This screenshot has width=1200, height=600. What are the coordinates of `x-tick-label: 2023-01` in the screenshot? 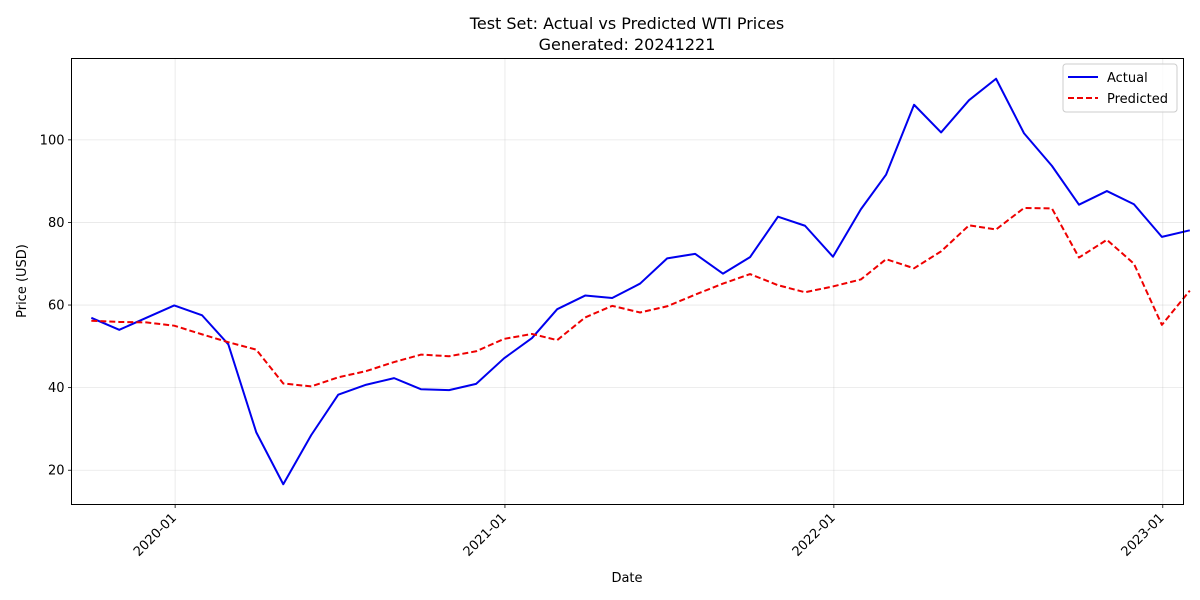 It's located at (1143, 535).